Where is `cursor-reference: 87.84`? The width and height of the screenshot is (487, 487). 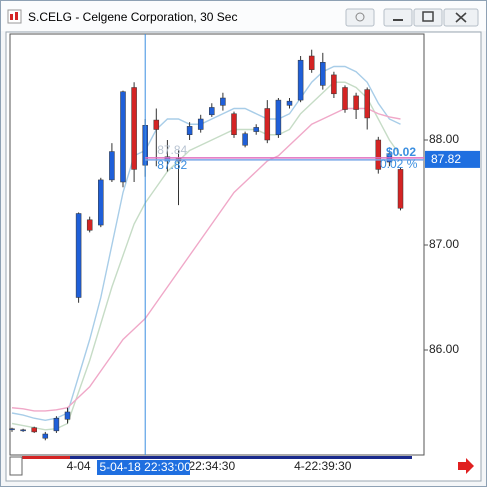
cursor-reference: 87.84 is located at coordinates (172, 150).